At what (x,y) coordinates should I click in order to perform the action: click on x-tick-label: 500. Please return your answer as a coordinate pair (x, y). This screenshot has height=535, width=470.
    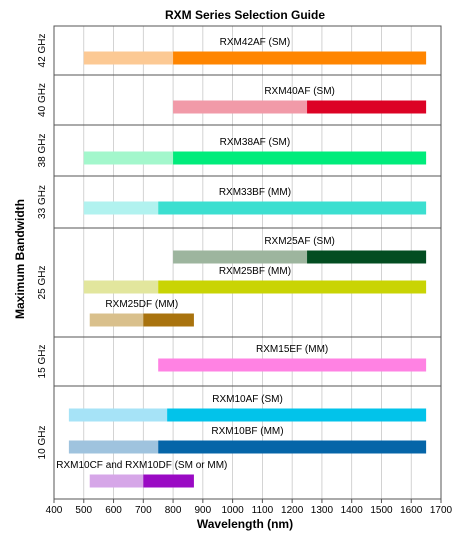
    Looking at the image, I should click on (83, 510).